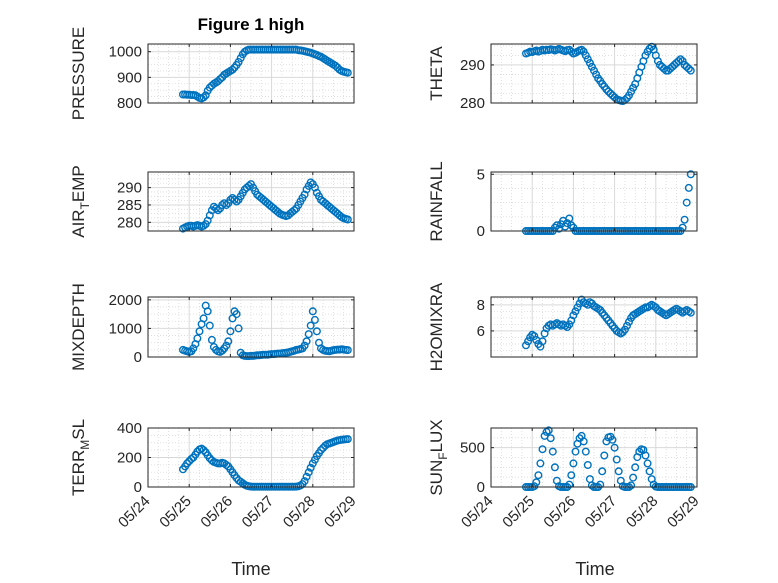 This screenshot has width=778, height=583. Describe the element at coordinates (125, 52) in the screenshot. I see `y-tick-label: 1000` at that location.